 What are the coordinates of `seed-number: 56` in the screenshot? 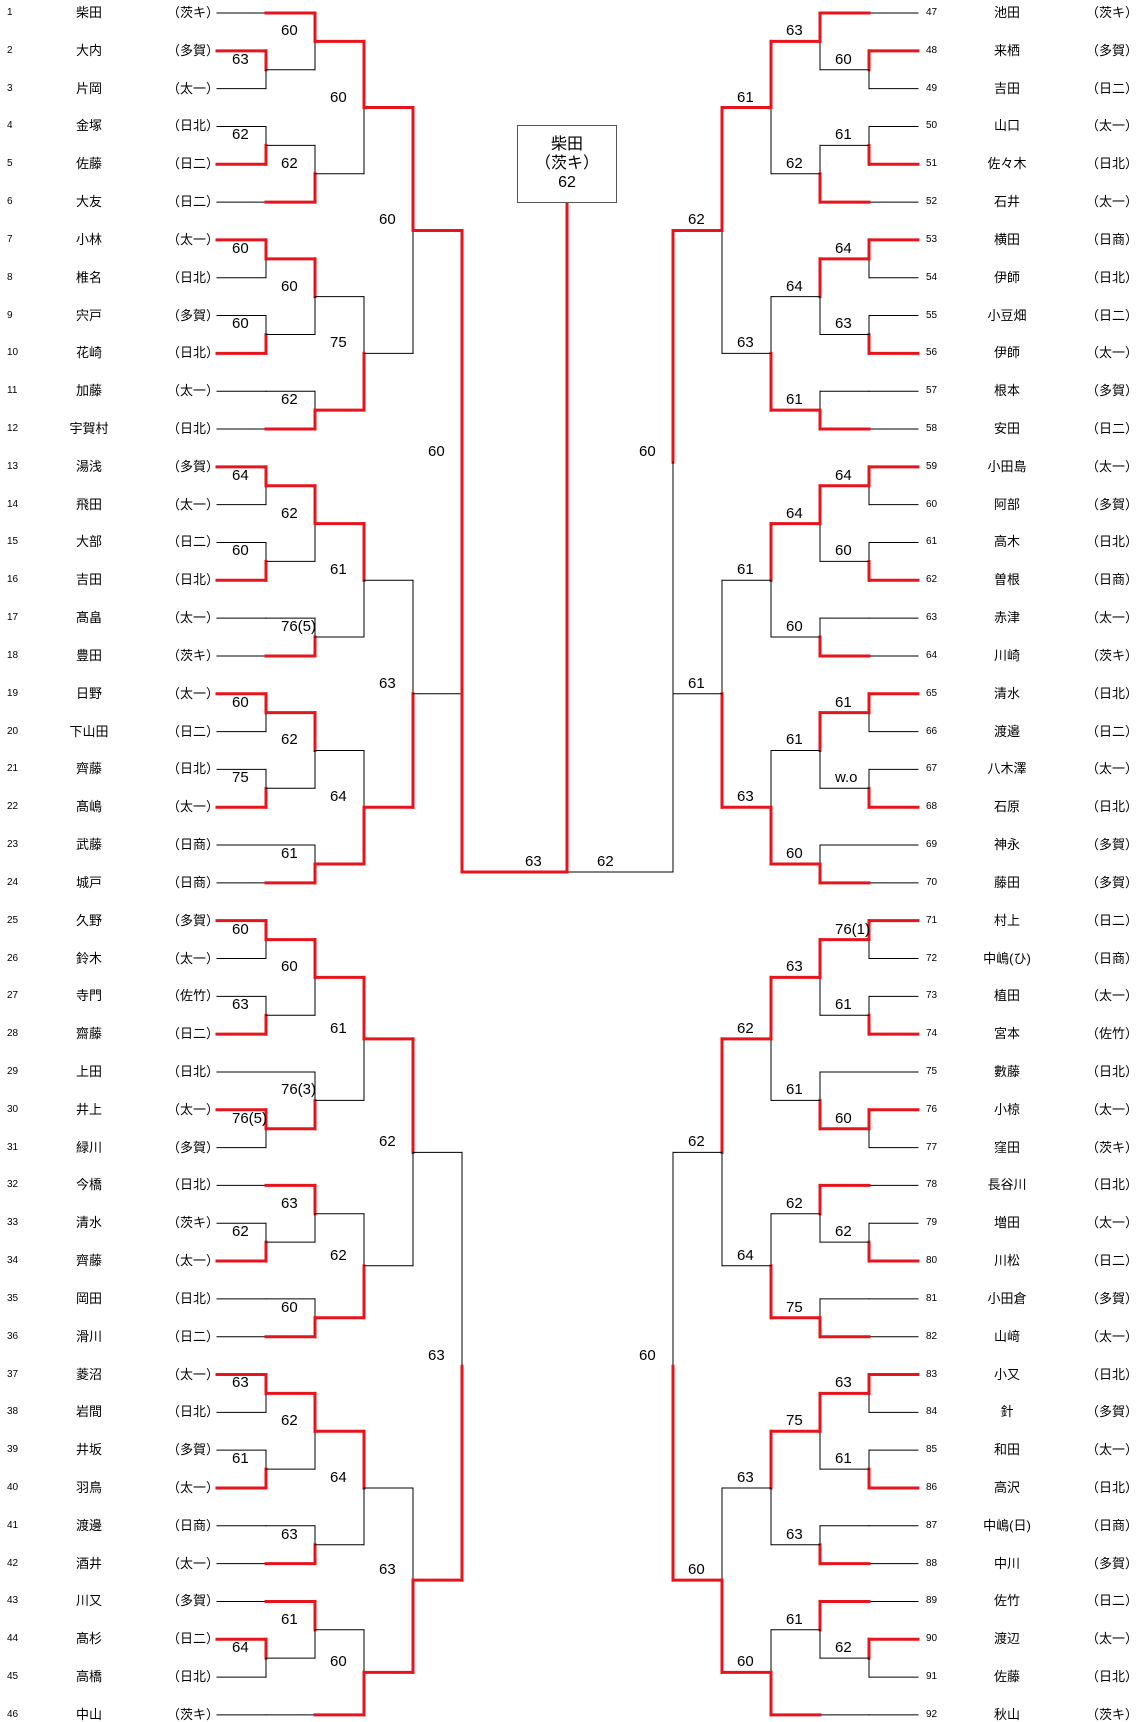 It's located at (932, 353).